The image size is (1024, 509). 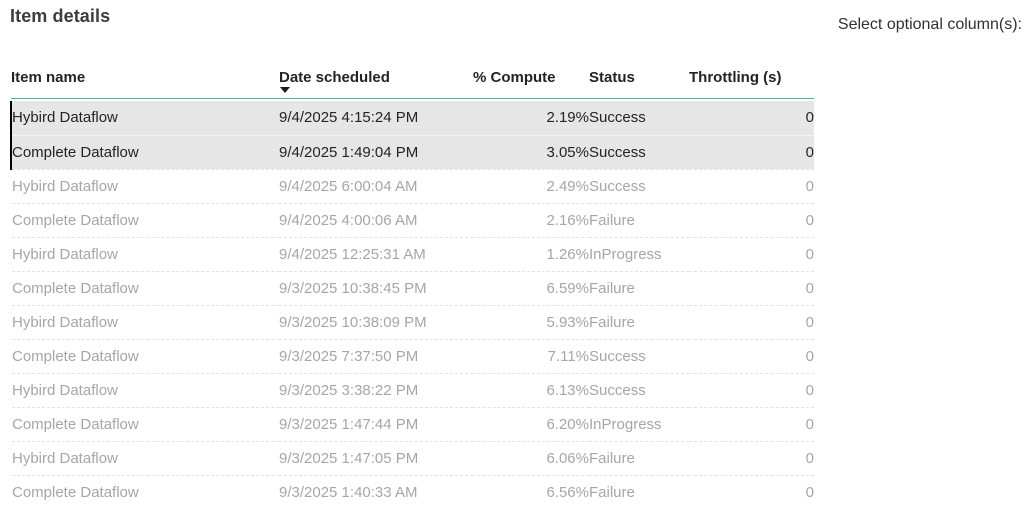 What do you see at coordinates (929, 24) in the screenshot?
I see `optional-columns-label: Select optional column(s):` at bounding box center [929, 24].